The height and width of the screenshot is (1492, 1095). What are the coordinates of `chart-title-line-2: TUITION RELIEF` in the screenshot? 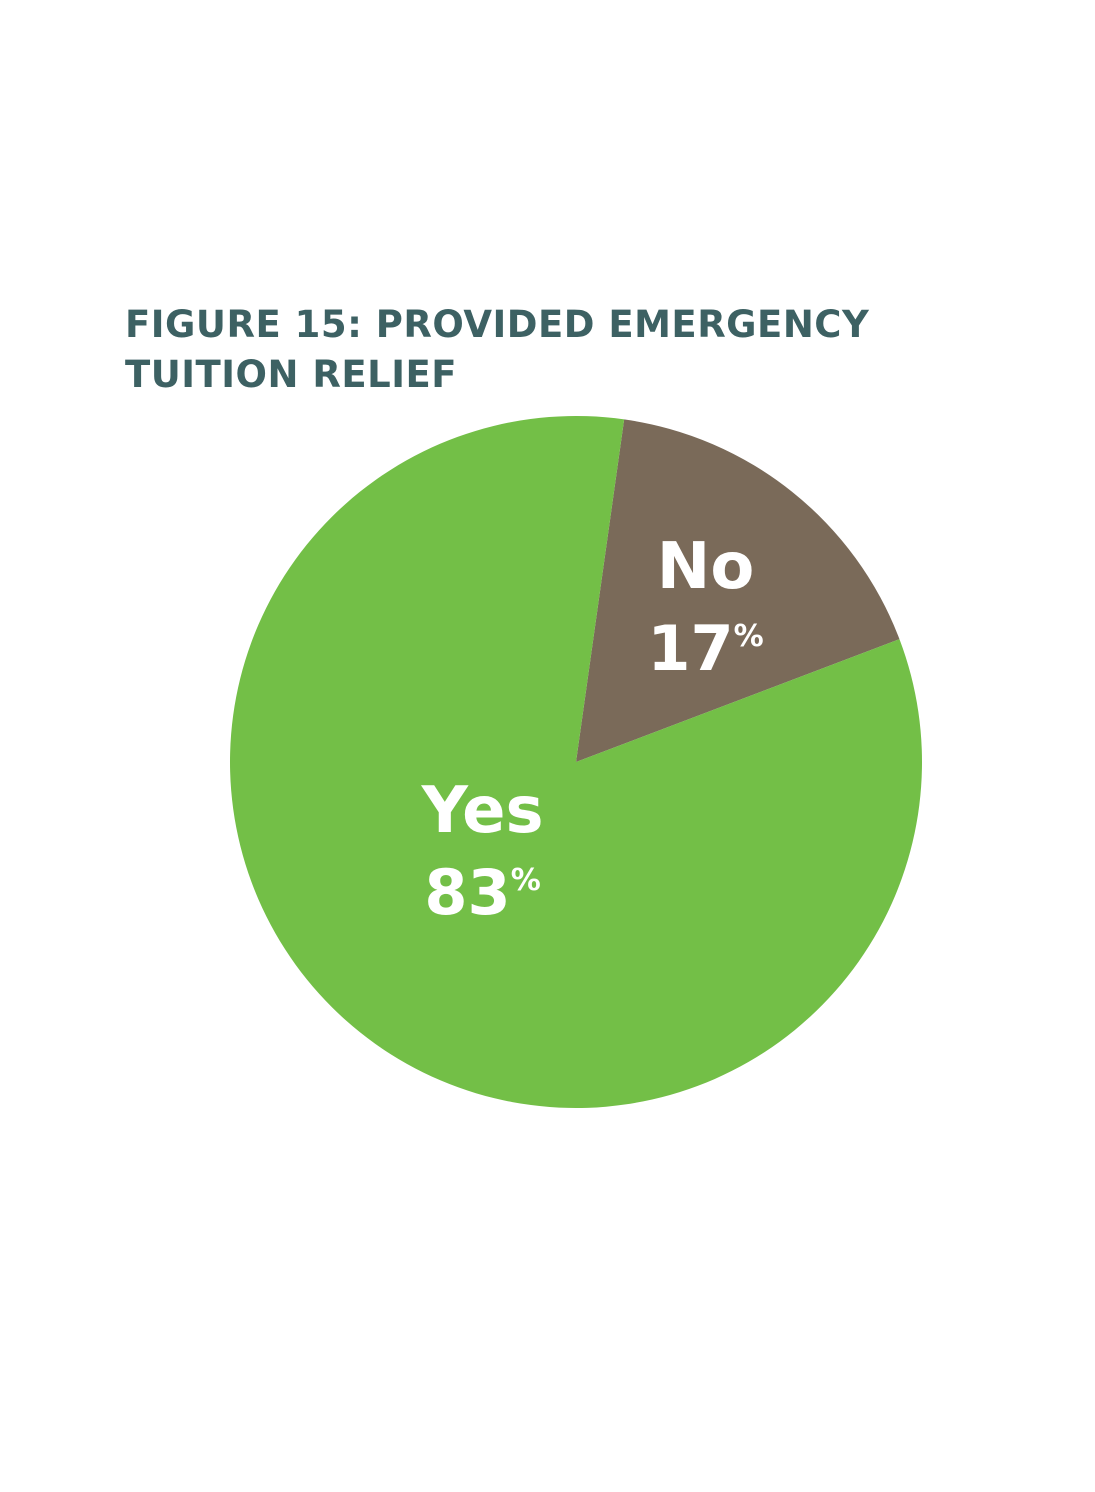 It's located at (291, 374).